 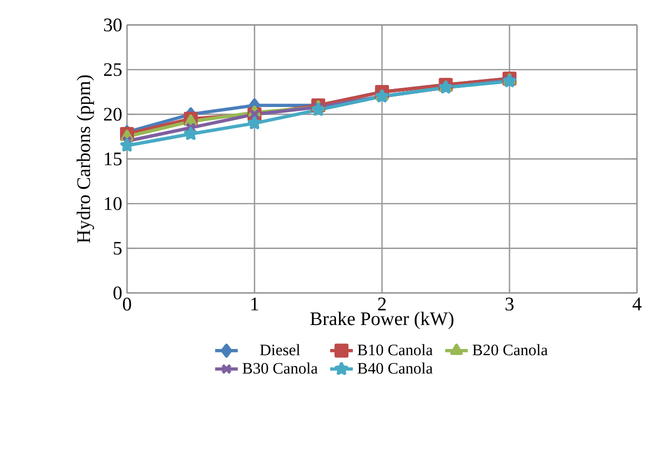 What do you see at coordinates (382, 321) in the screenshot?
I see `x-axis-title: Brake Power (kW)` at bounding box center [382, 321].